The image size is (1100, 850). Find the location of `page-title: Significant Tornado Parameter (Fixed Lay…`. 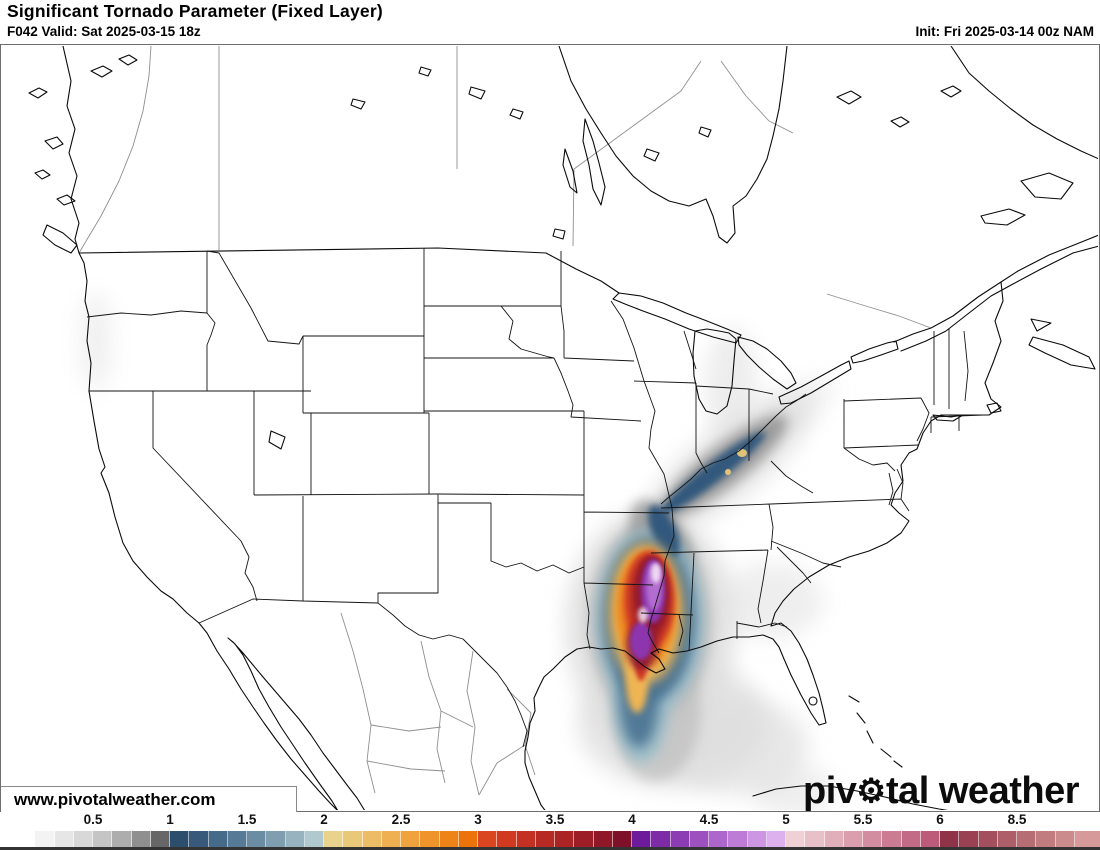

page-title: Significant Tornado Parameter (Fixed Lay… is located at coordinates (195, 11).